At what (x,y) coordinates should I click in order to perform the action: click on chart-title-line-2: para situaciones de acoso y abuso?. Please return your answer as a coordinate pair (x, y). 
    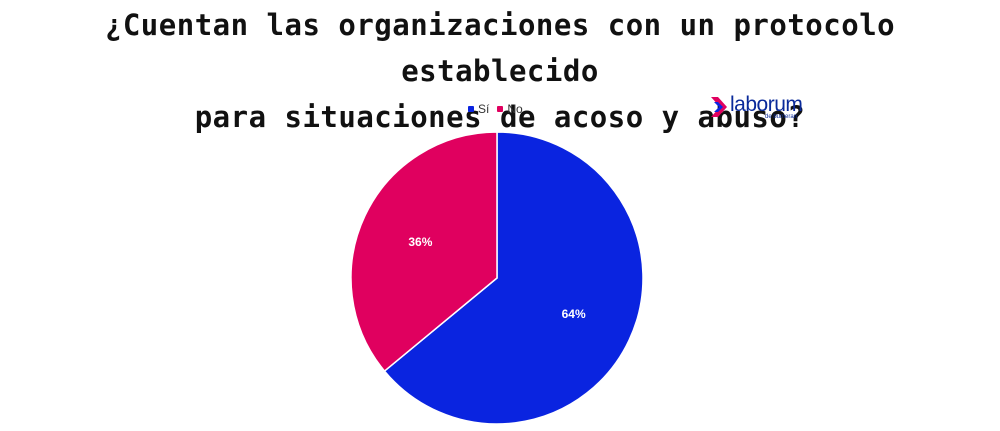
    Looking at the image, I should click on (500, 117).